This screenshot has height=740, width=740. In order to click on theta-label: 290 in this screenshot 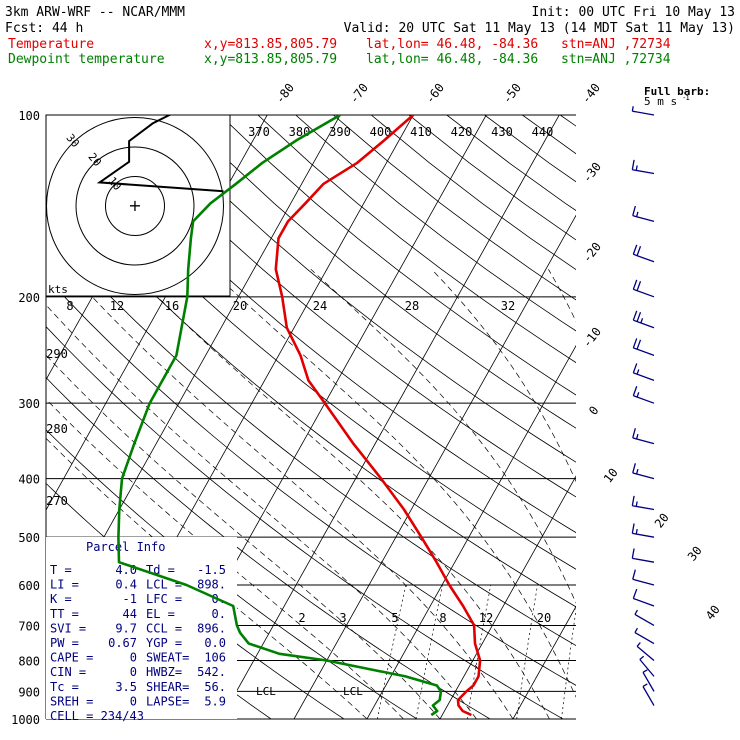, I will do `click(57, 354)`.